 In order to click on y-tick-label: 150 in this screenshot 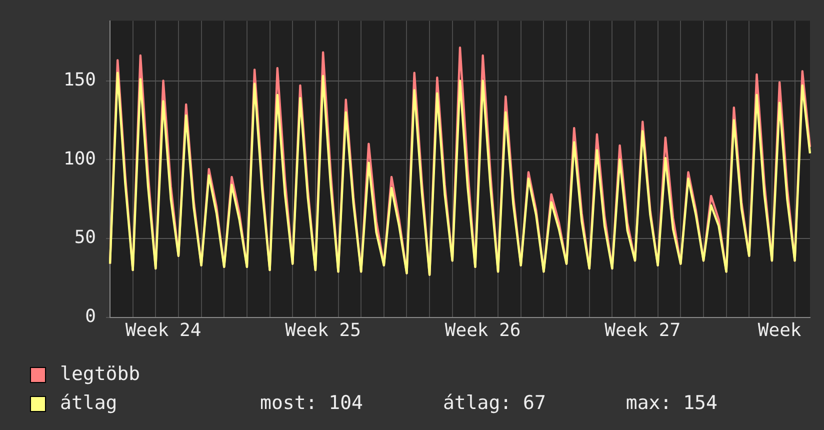, I will do `click(79, 79)`.